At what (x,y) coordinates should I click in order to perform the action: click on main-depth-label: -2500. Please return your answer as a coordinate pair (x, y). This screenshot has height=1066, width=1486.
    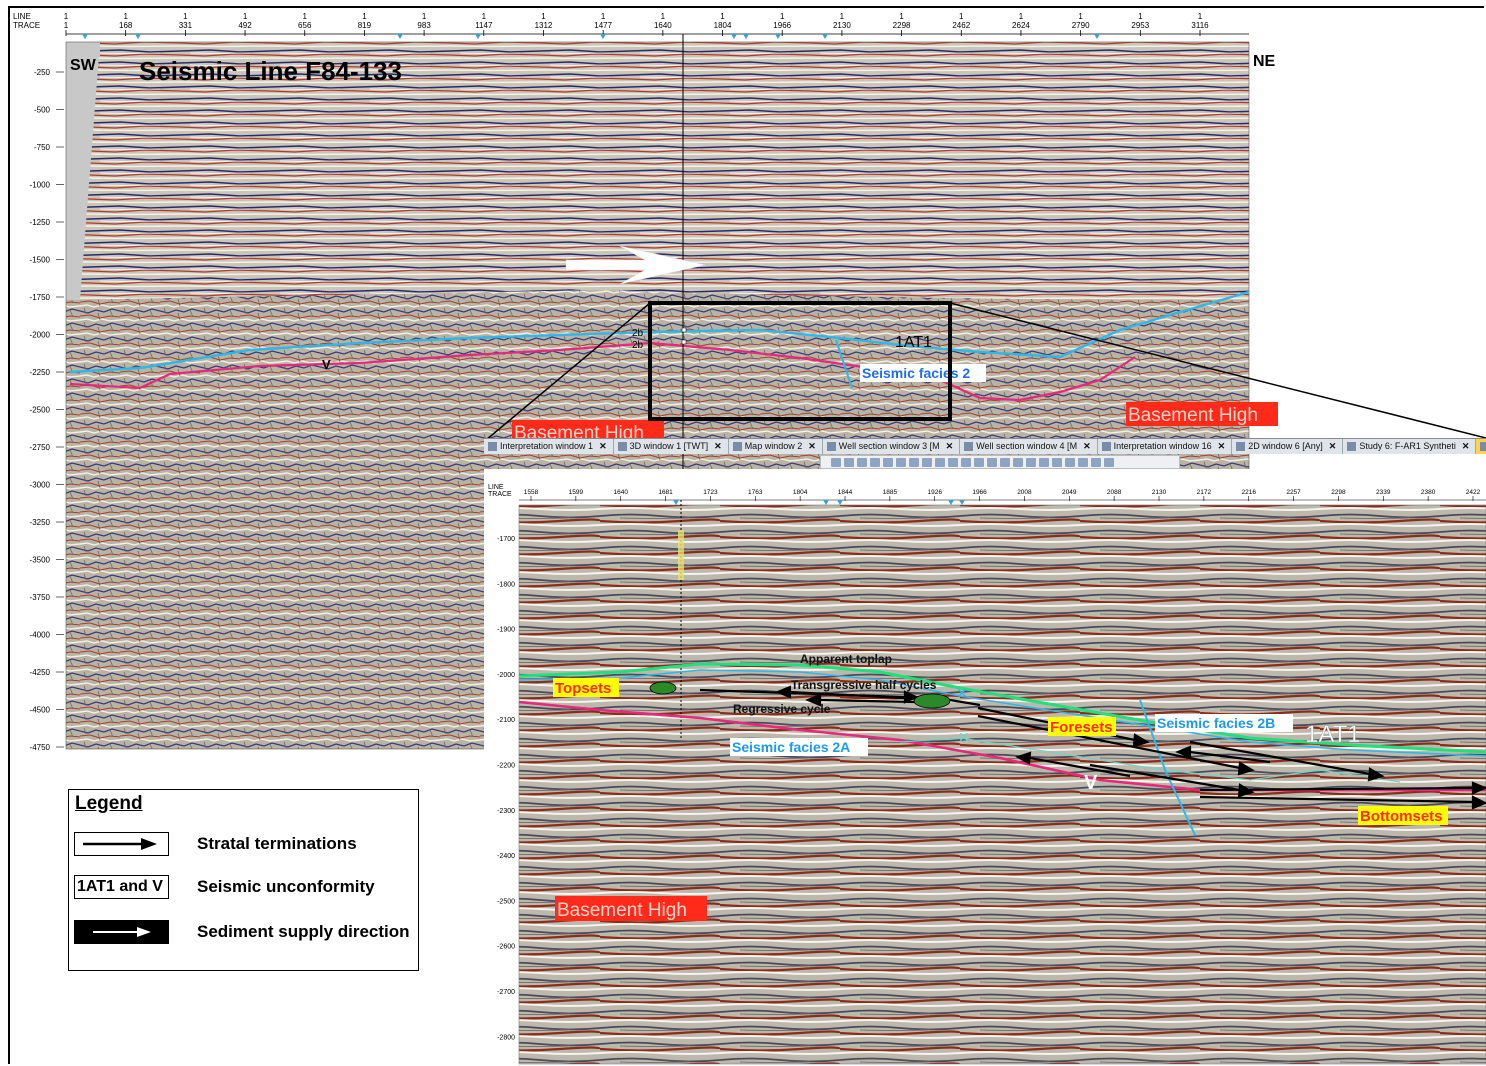
    Looking at the image, I should click on (40, 410).